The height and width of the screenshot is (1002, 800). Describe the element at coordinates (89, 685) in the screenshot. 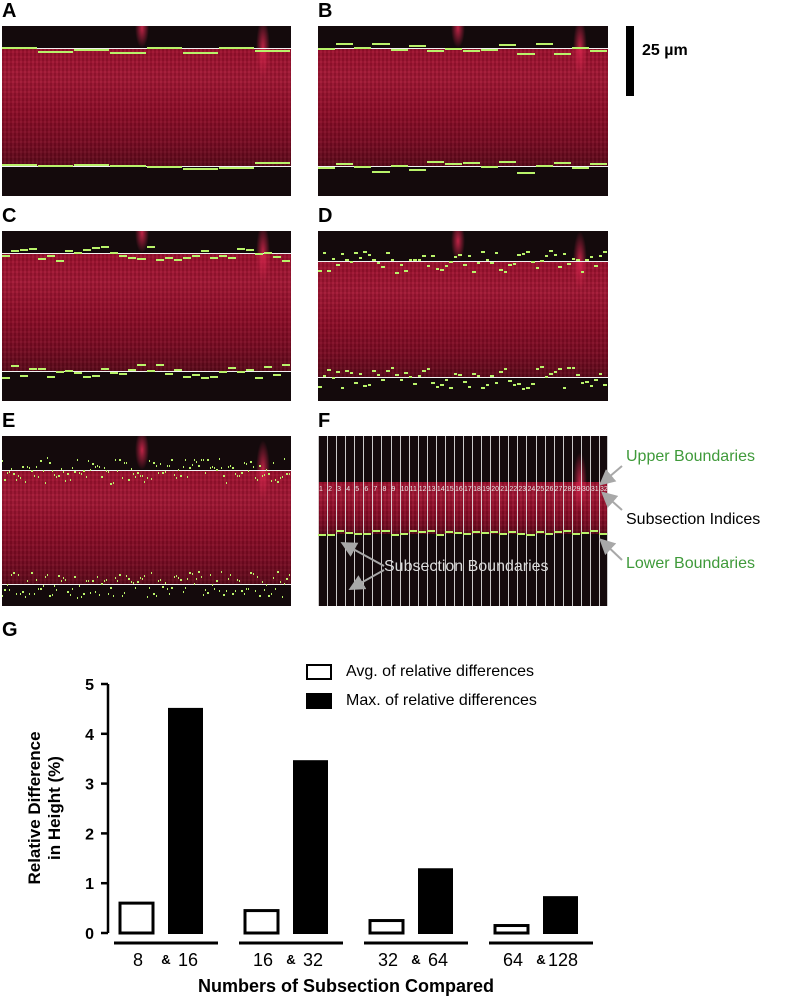

I see `y-tick-label: 5` at that location.